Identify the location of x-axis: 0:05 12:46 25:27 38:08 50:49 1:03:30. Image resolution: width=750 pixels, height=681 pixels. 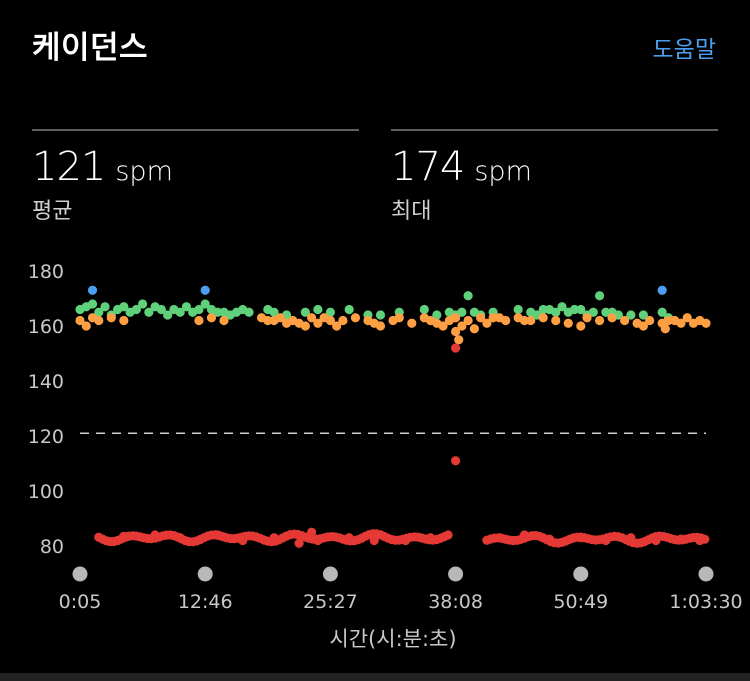
(401, 589).